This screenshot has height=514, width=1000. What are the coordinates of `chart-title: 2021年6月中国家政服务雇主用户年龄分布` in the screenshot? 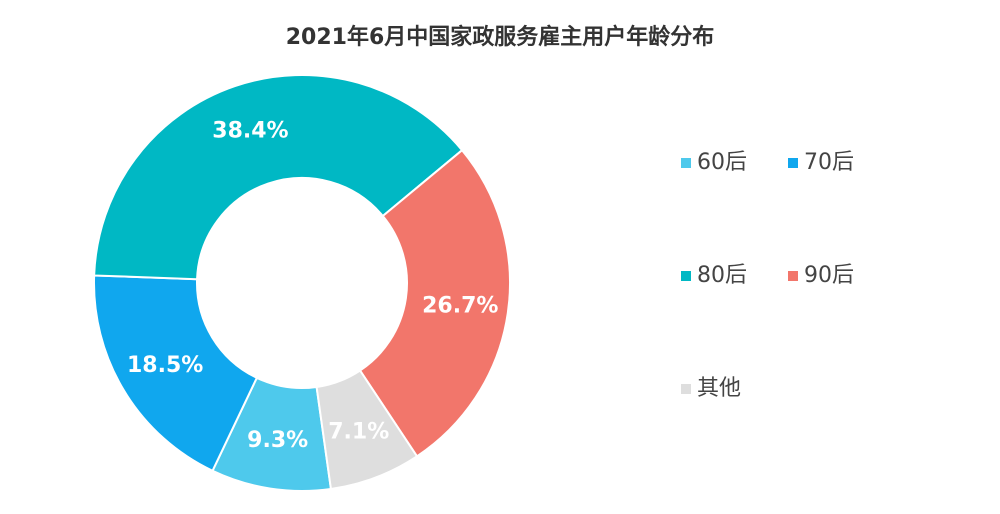 It's located at (500, 37).